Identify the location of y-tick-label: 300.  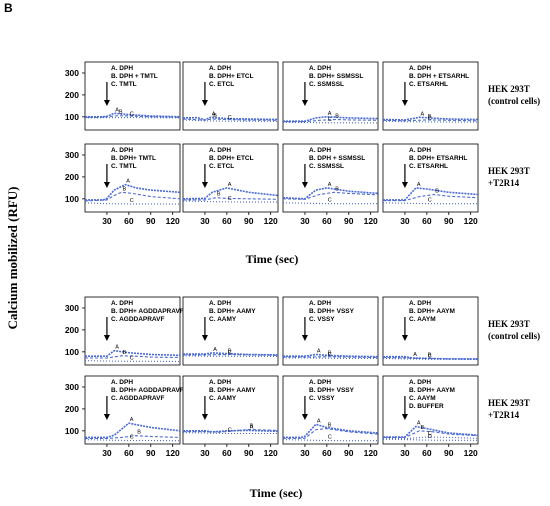
(72, 387).